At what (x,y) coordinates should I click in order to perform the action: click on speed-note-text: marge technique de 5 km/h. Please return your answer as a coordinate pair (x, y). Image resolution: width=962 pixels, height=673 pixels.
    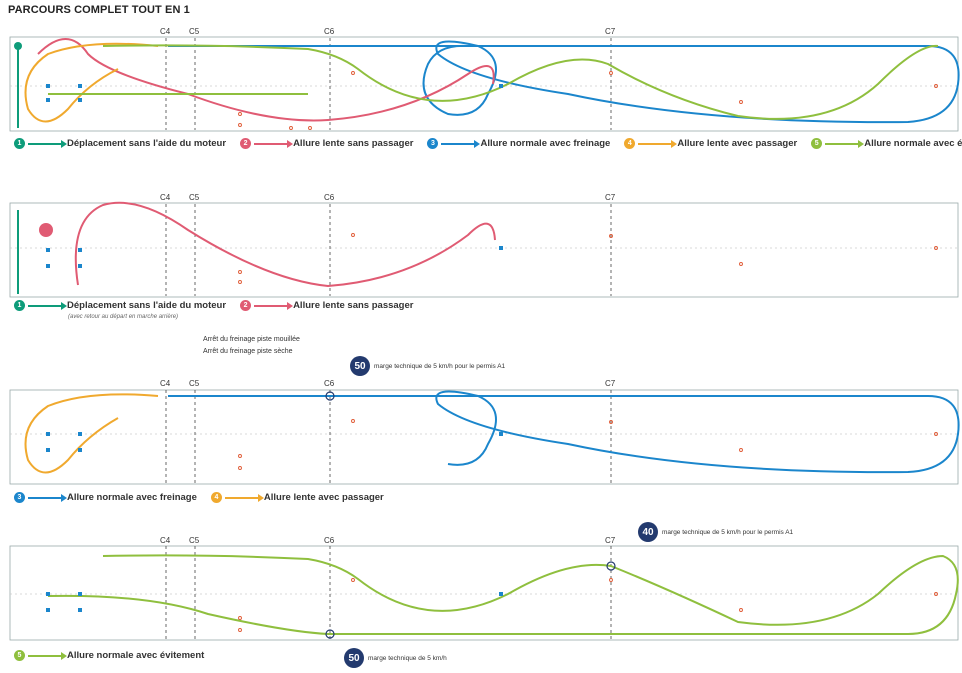
    Looking at the image, I should click on (407, 658).